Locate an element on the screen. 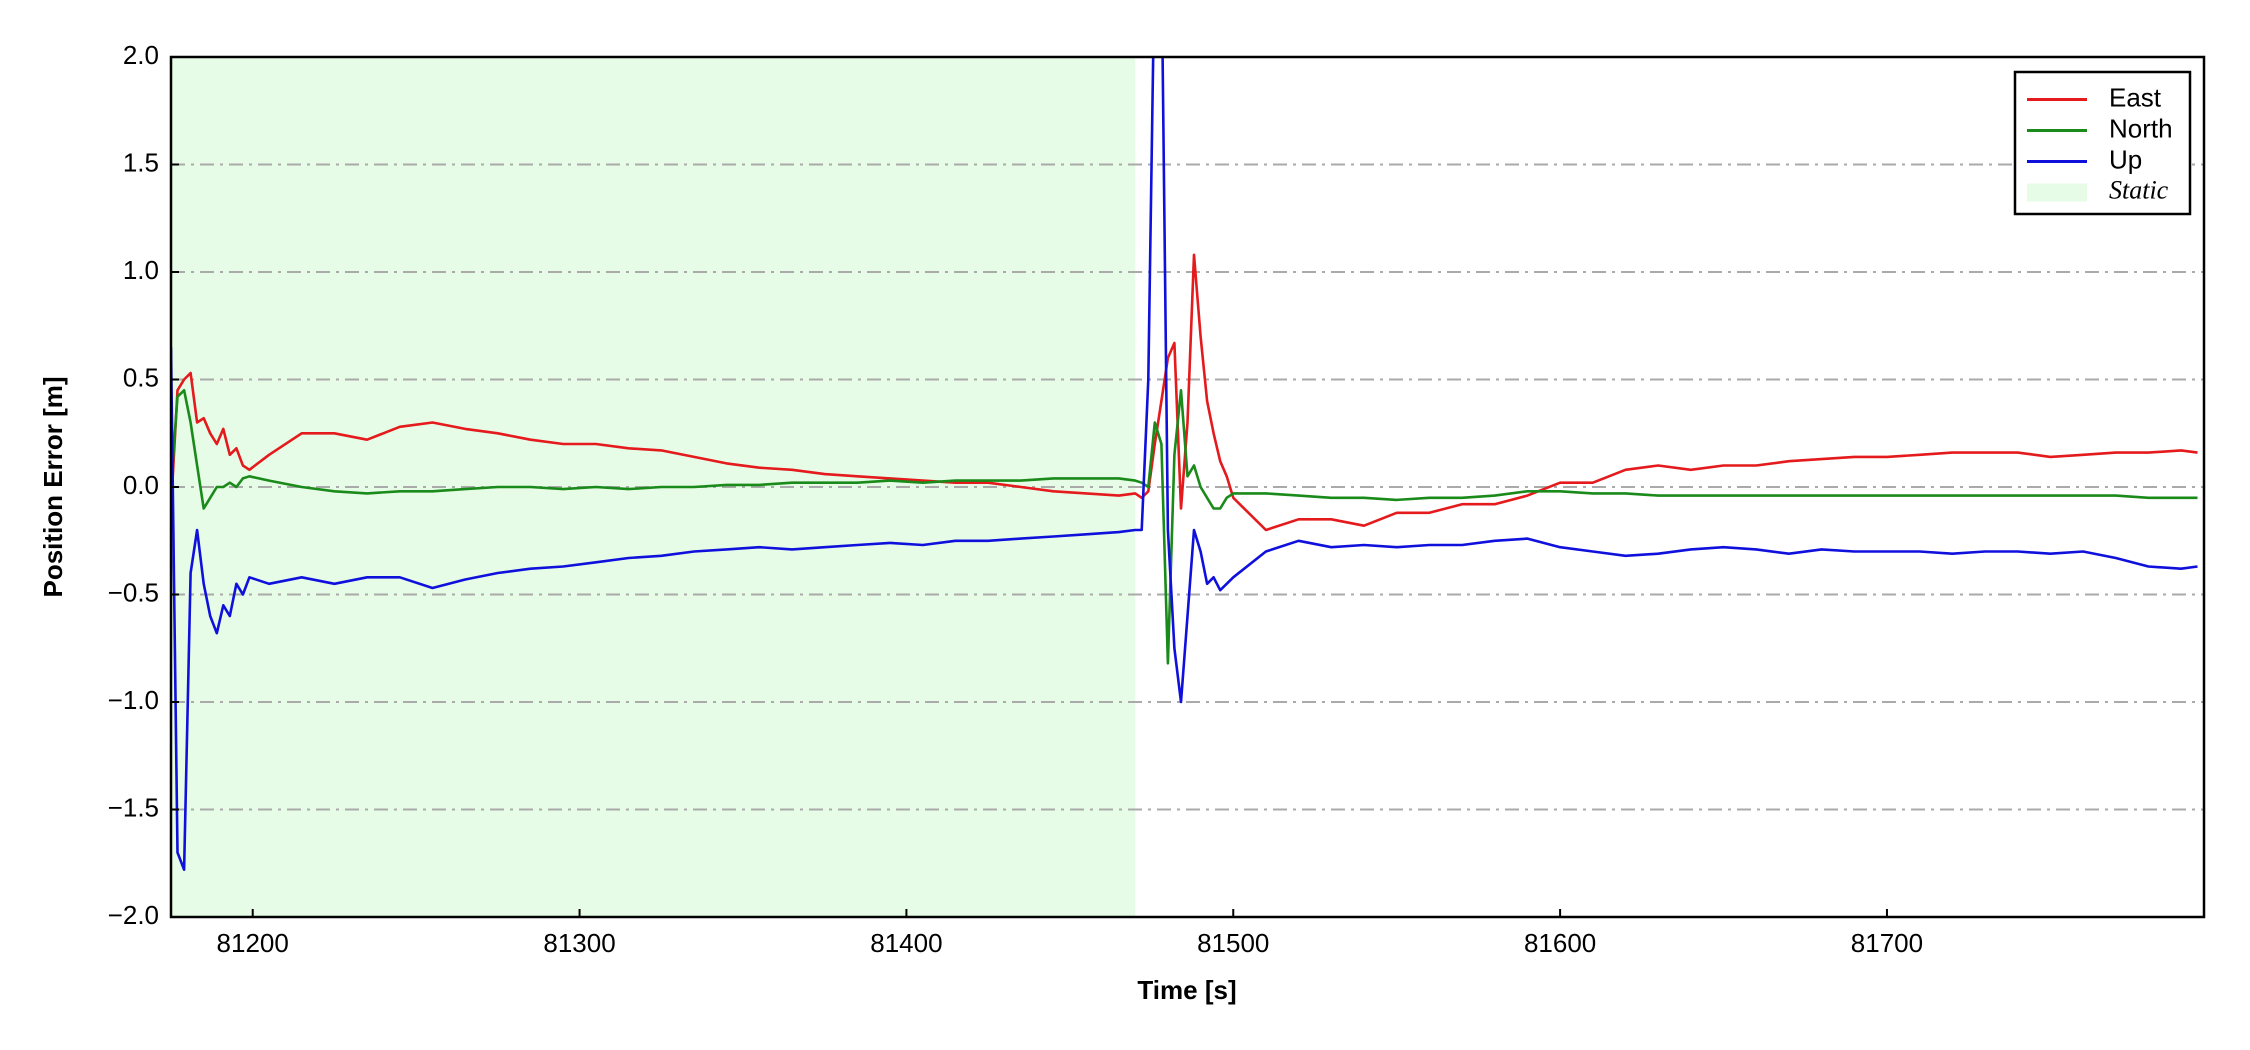 The image size is (2250, 1050). legend-label: Static is located at coordinates (2139, 189).